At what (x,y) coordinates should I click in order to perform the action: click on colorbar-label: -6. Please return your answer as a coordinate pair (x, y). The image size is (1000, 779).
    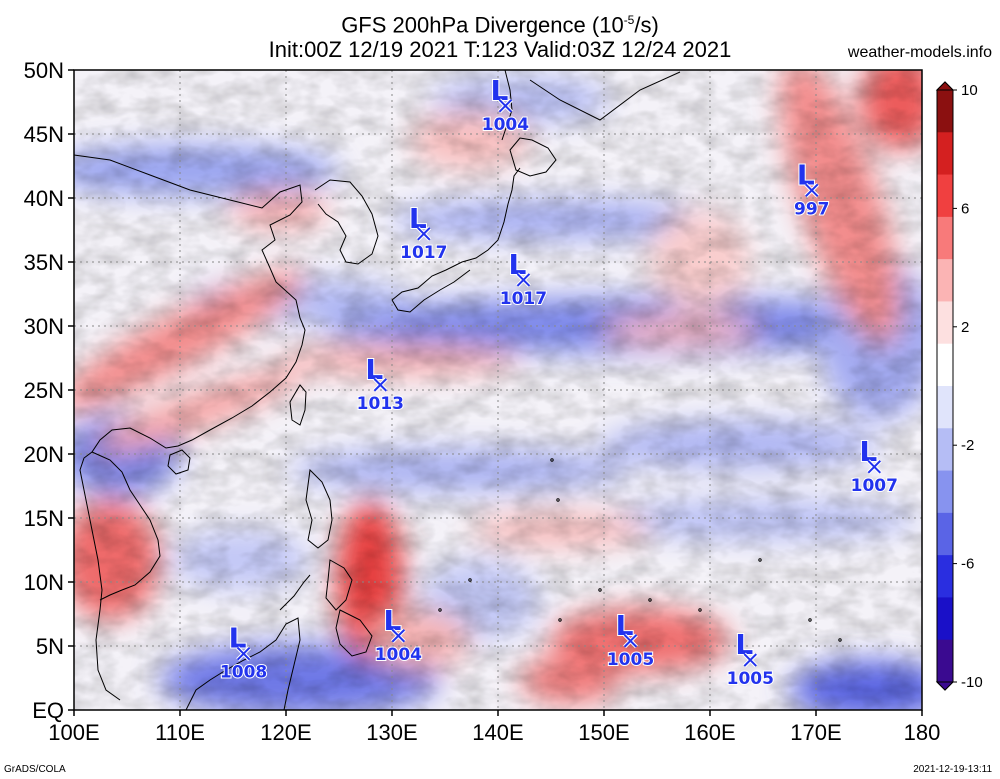
    Looking at the image, I should click on (967, 564).